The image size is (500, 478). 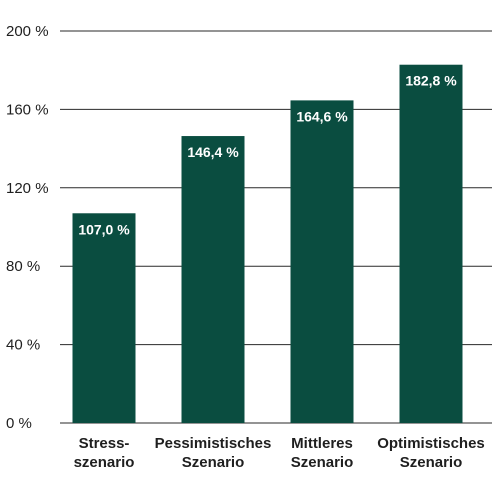 I want to click on x-category-label: Optimistisches, so click(x=431, y=443).